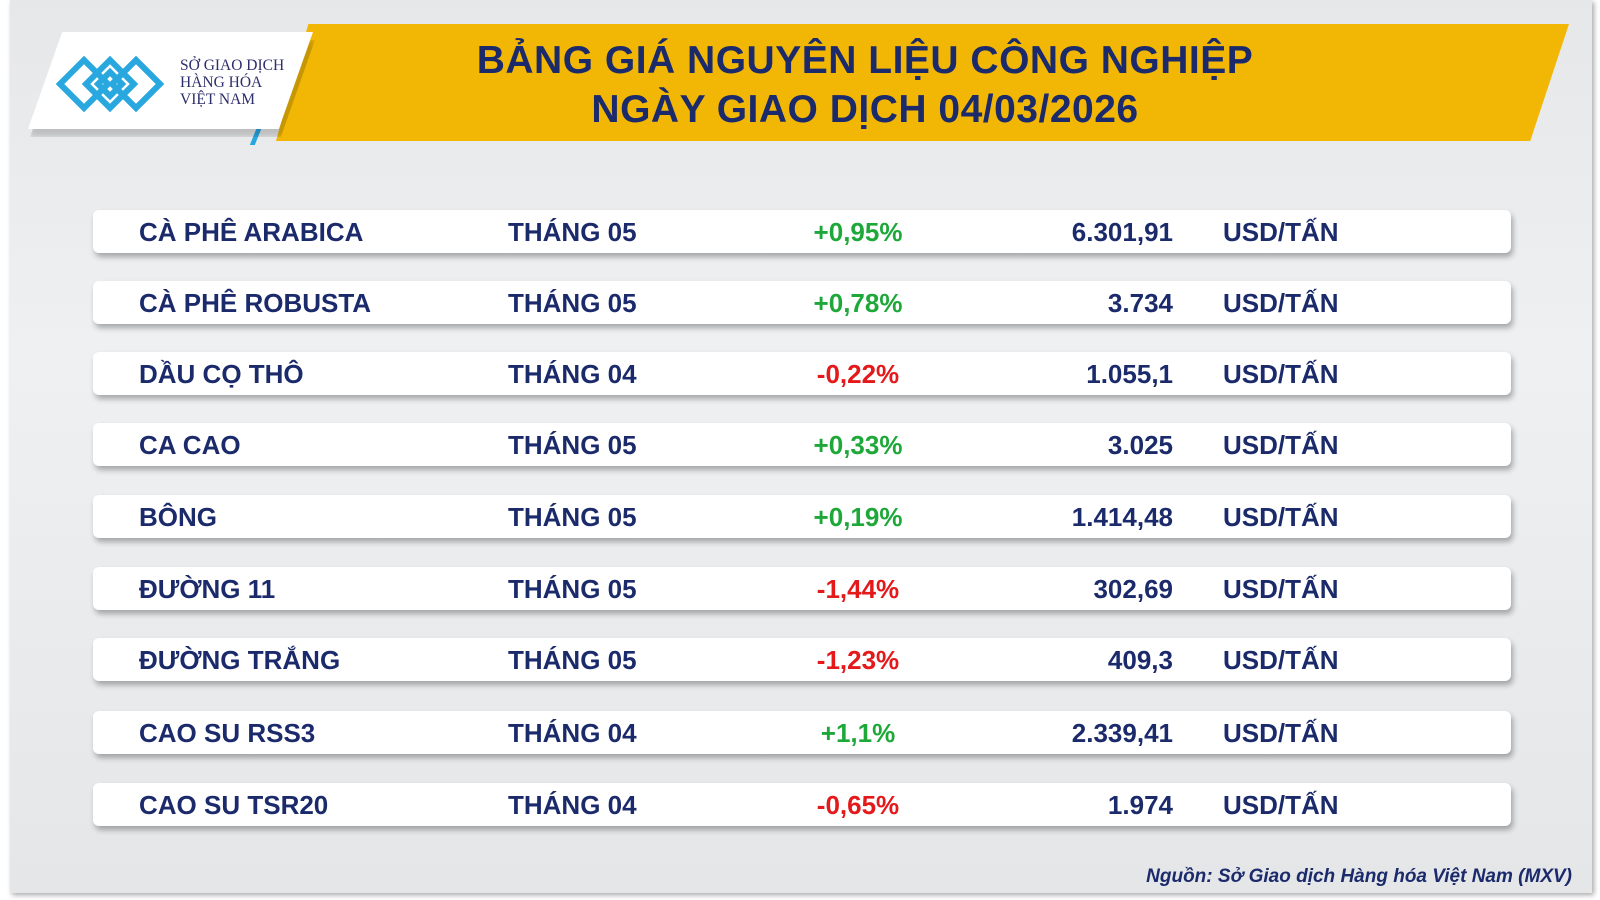 The width and height of the screenshot is (1600, 900). What do you see at coordinates (218, 99) in the screenshot?
I see `logo-line: VIỆT NAM` at bounding box center [218, 99].